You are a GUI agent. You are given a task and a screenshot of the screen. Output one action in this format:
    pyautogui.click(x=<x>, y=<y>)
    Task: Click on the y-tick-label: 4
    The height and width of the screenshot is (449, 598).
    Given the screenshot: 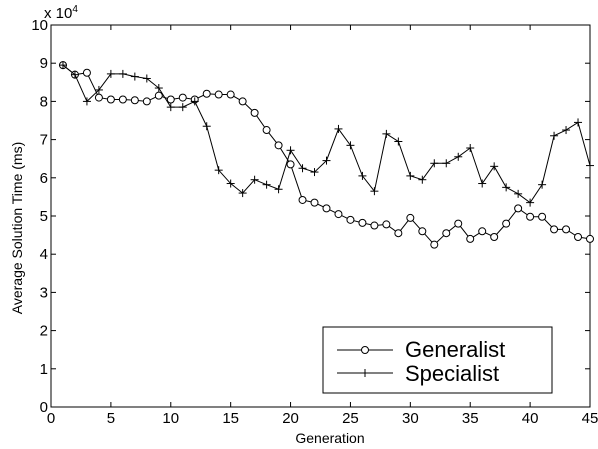 What is the action you would take?
    pyautogui.click(x=44, y=254)
    